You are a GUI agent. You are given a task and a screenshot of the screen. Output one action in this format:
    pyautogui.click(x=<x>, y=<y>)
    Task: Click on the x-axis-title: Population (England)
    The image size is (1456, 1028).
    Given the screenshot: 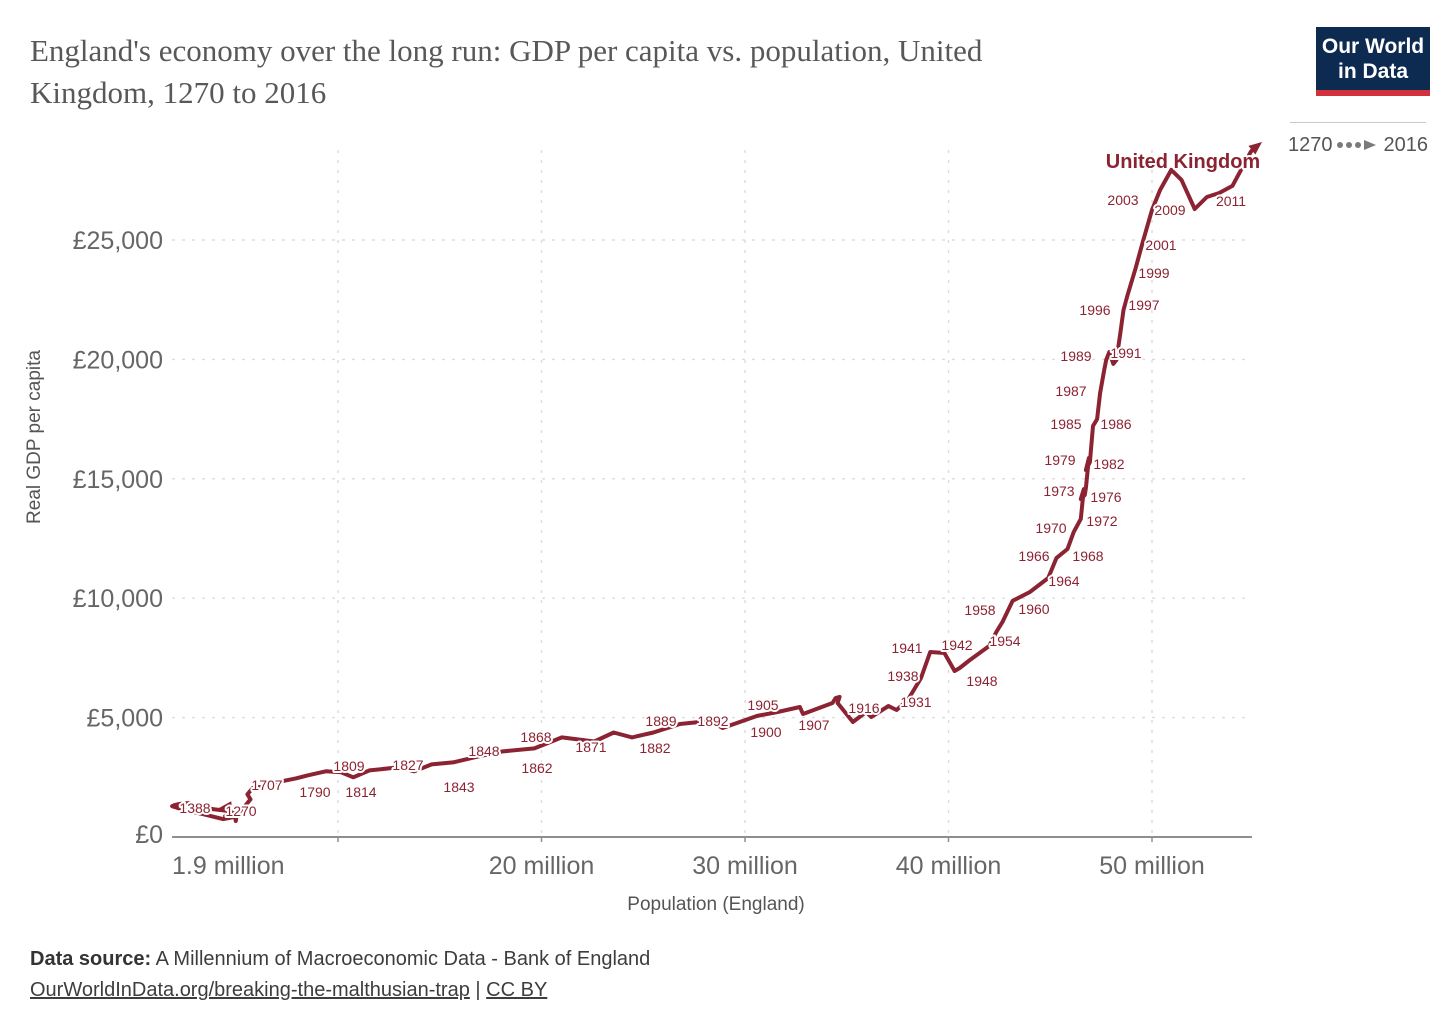 What is the action you would take?
    pyautogui.click(x=715, y=904)
    